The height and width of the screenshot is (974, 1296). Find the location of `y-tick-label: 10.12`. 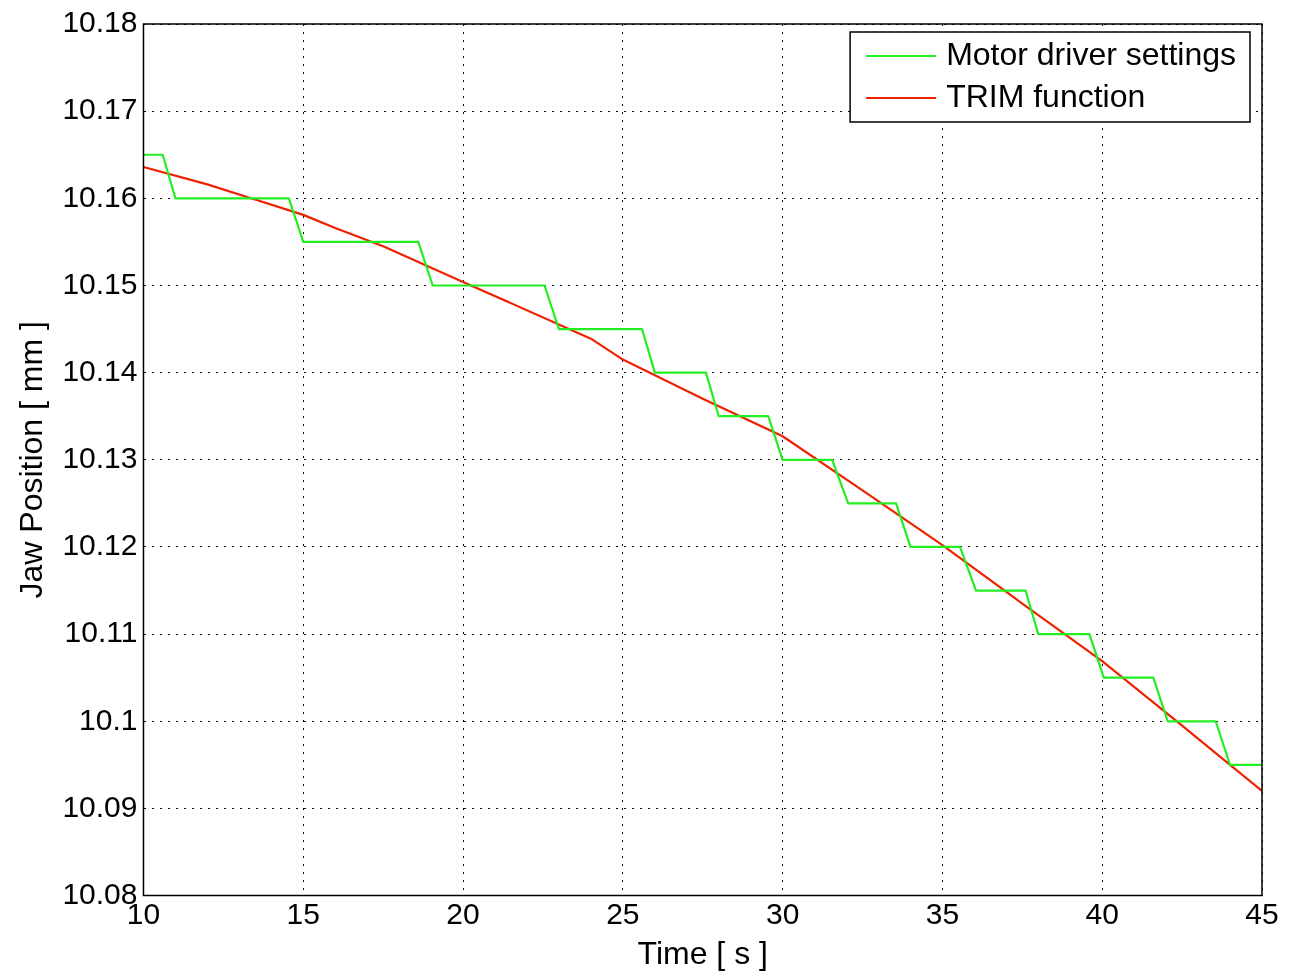

y-tick-label: 10.12 is located at coordinates (100, 545).